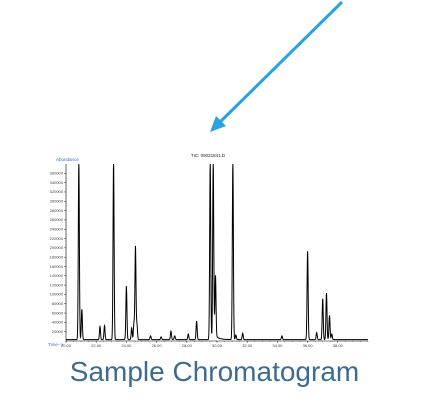  What do you see at coordinates (57, 238) in the screenshot?
I see `y-tick-label: 220000` at bounding box center [57, 238].